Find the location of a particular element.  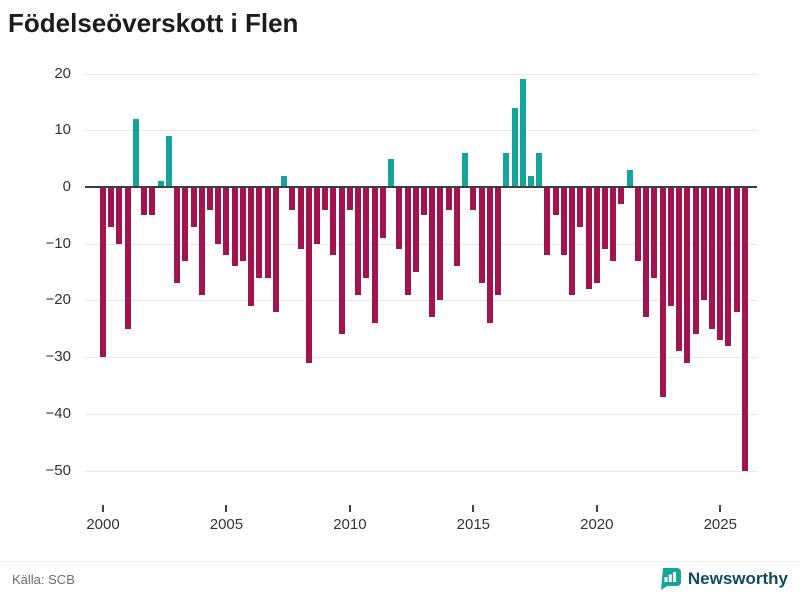

zero-axis-line is located at coordinates (421, 187).